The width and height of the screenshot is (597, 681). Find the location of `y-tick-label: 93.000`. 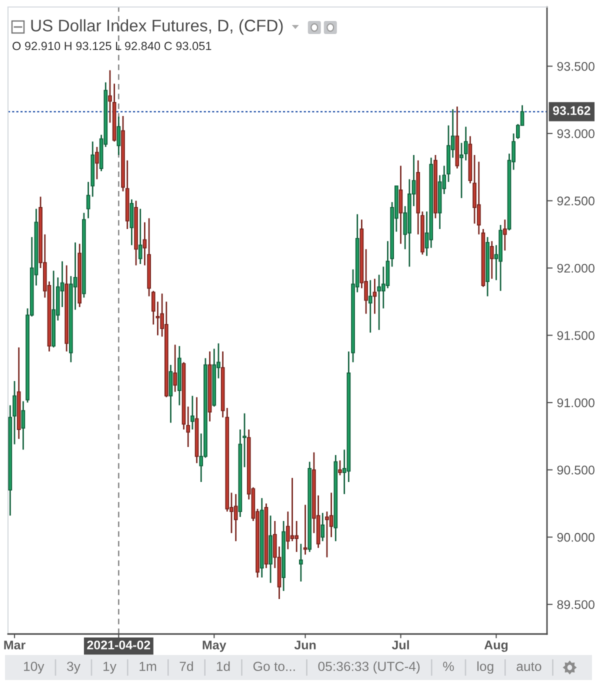

y-tick-label: 93.000 is located at coordinates (575, 133).